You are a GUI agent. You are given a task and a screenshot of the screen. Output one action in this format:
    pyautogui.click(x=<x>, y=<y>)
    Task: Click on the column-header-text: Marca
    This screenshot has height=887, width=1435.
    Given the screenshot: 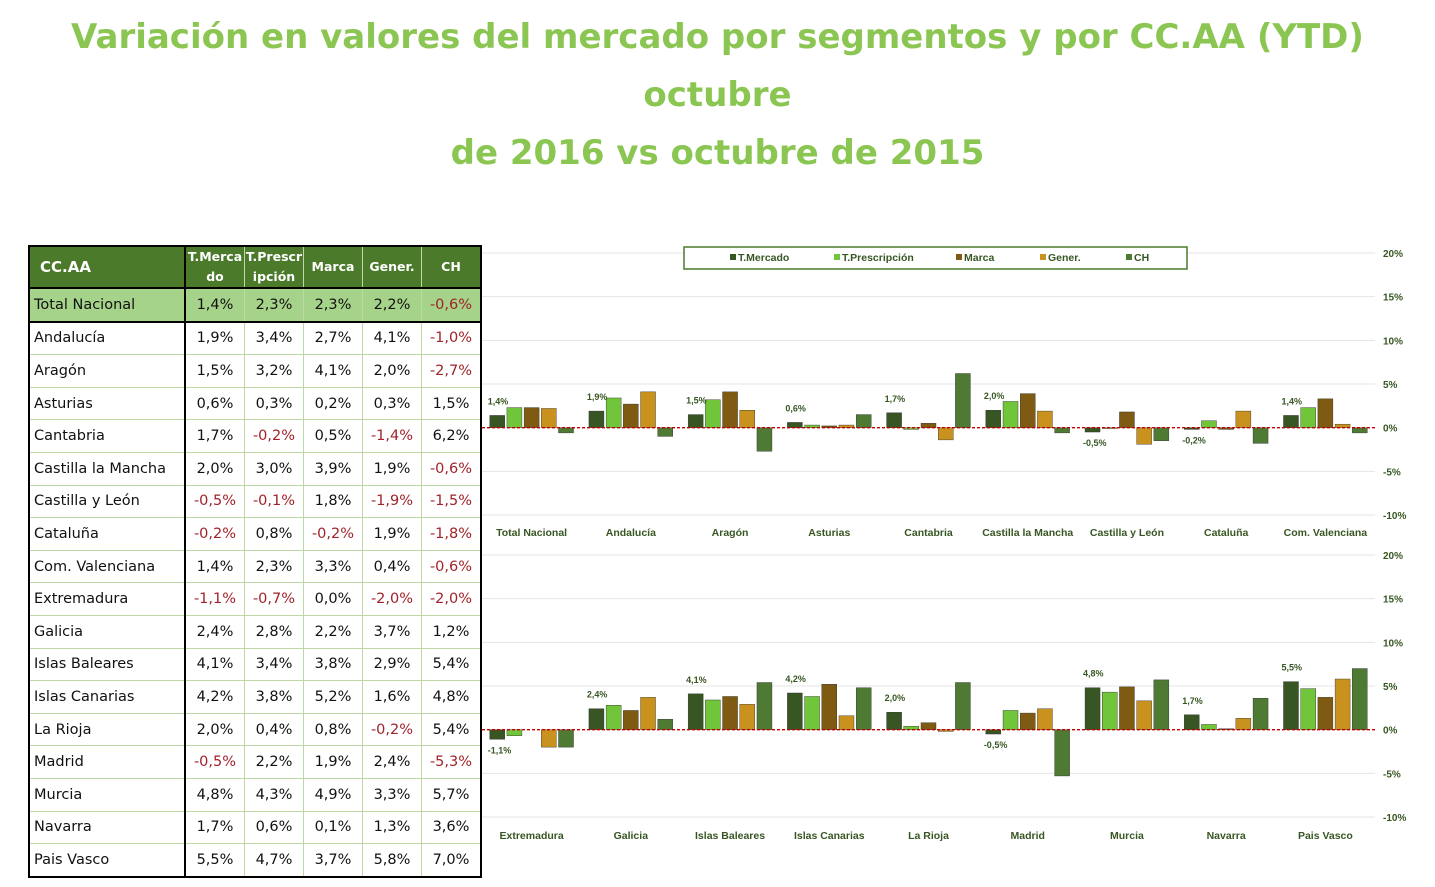 What is the action you would take?
    pyautogui.click(x=333, y=266)
    